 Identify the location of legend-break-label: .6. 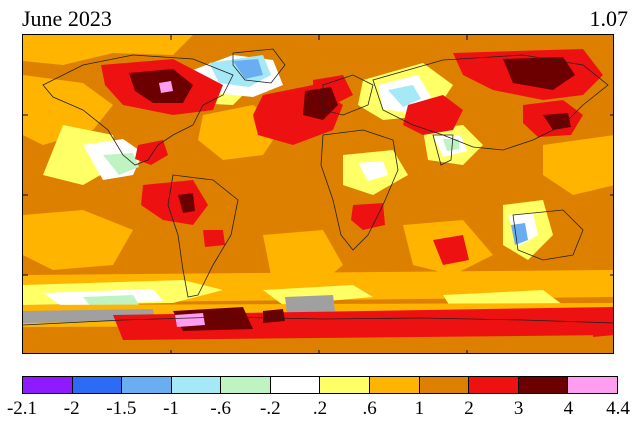
(369, 408).